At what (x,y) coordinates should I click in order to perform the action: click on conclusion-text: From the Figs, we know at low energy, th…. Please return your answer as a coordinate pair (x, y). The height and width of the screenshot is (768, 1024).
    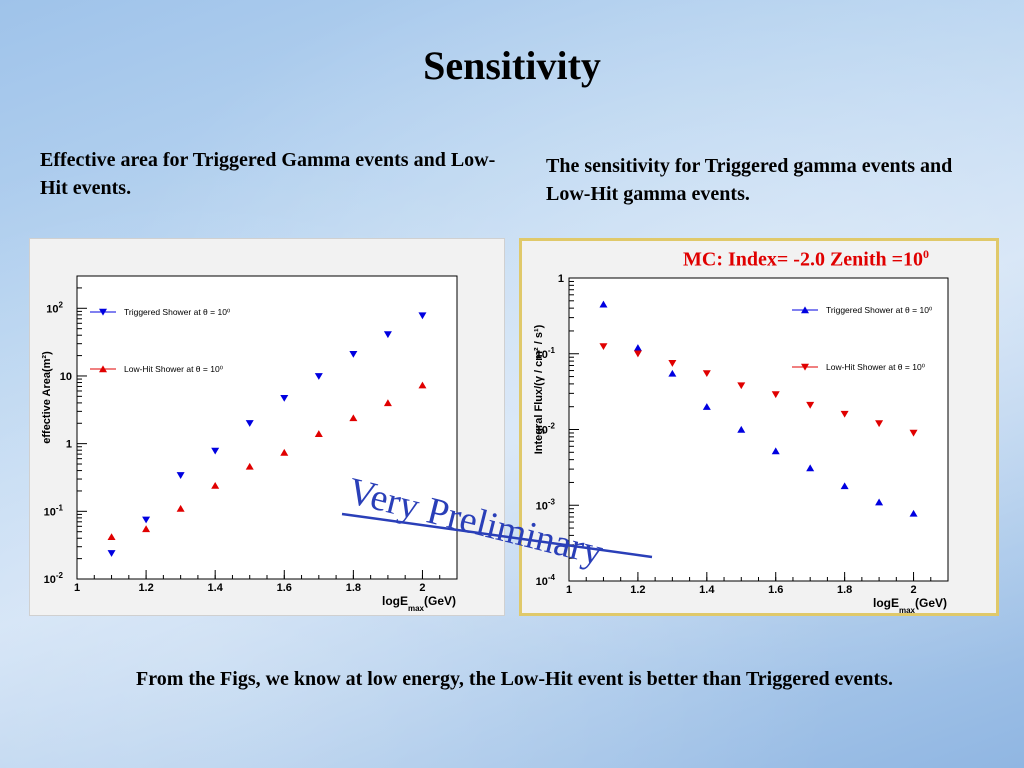
    Looking at the image, I should click on (514, 679).